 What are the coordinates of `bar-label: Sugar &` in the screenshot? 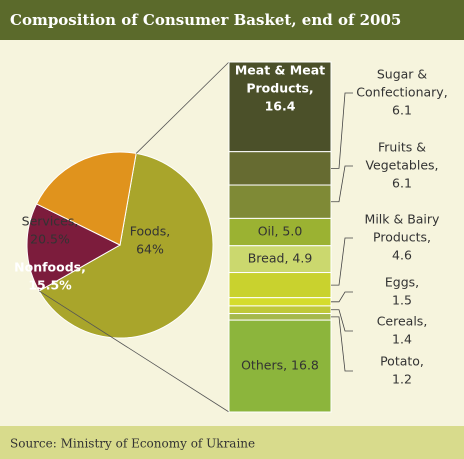 It's located at (402, 74).